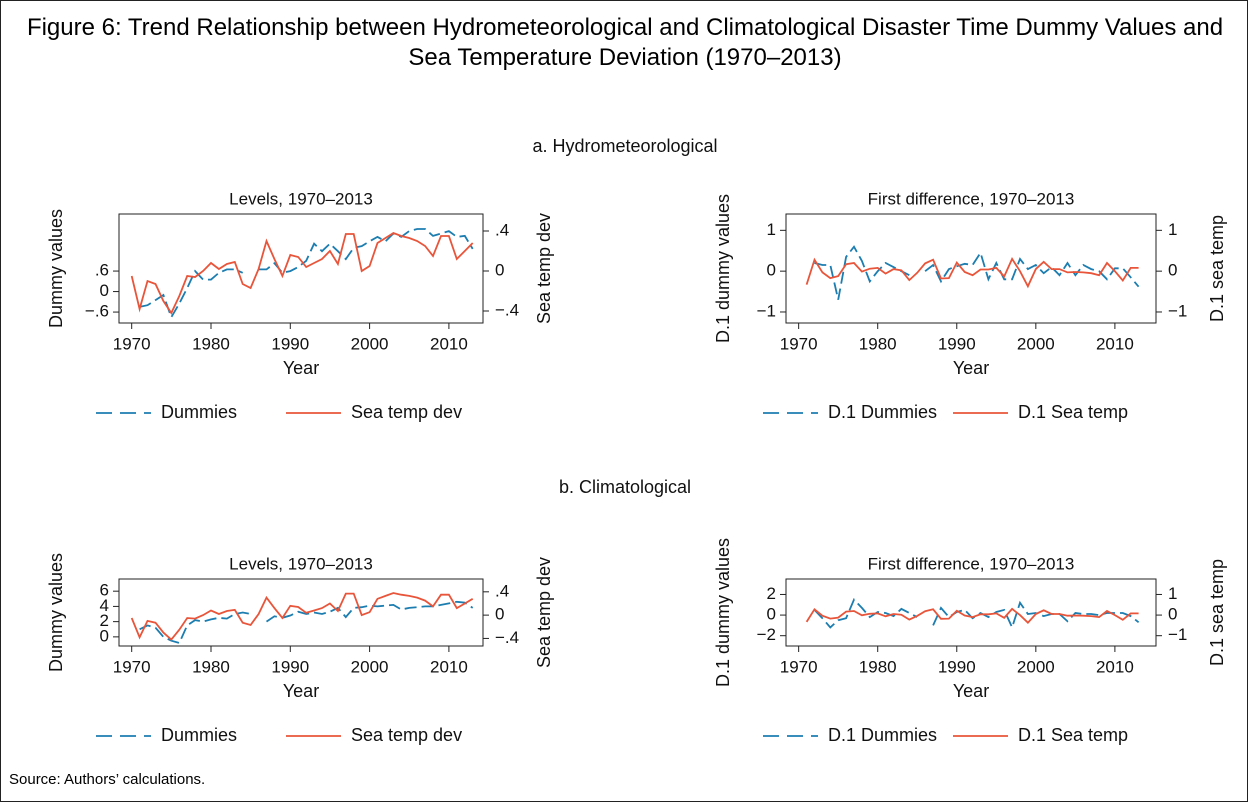 The width and height of the screenshot is (1248, 802). I want to click on y-tick-label: 4, so click(104, 605).